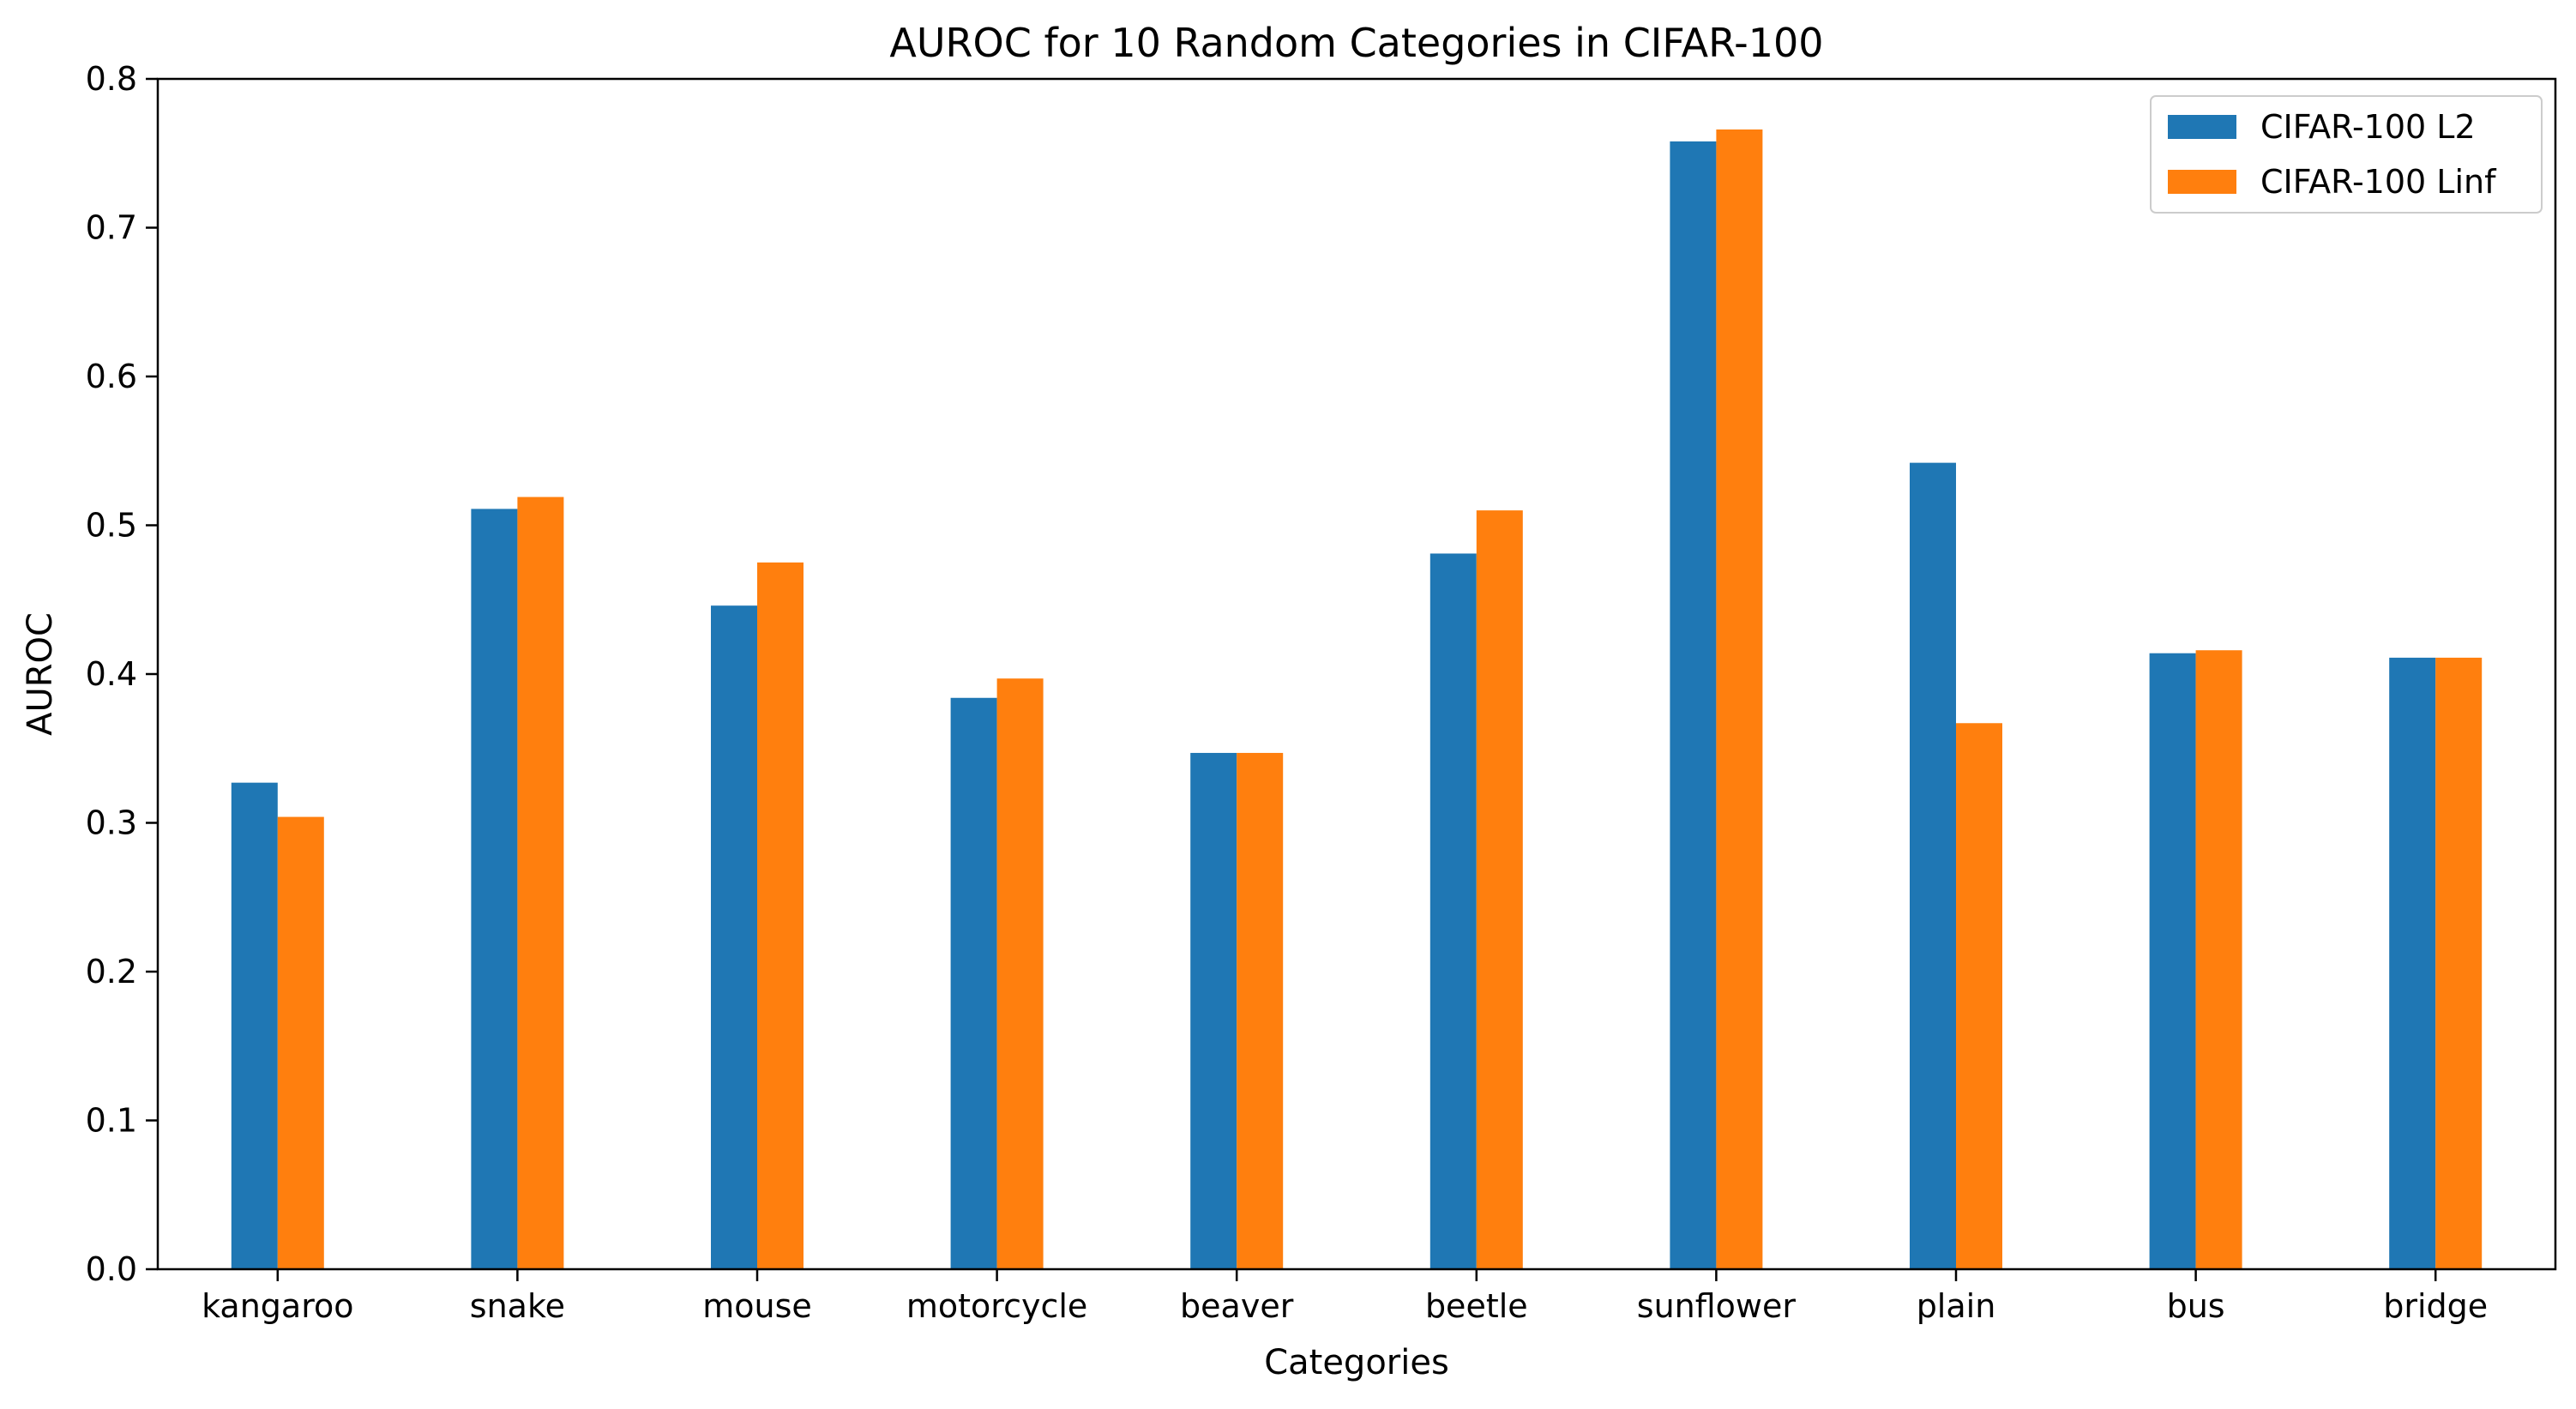  I want to click on legend-label-l2: CIFAR-100 L2, so click(2368, 127).